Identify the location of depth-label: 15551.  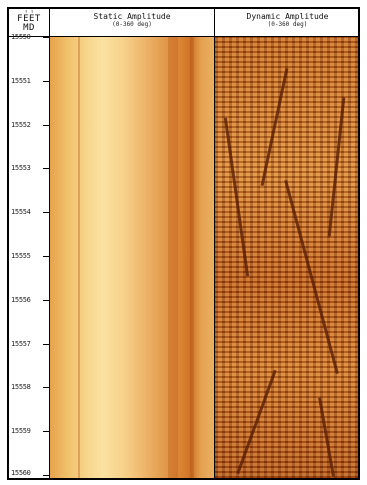
(21, 80).